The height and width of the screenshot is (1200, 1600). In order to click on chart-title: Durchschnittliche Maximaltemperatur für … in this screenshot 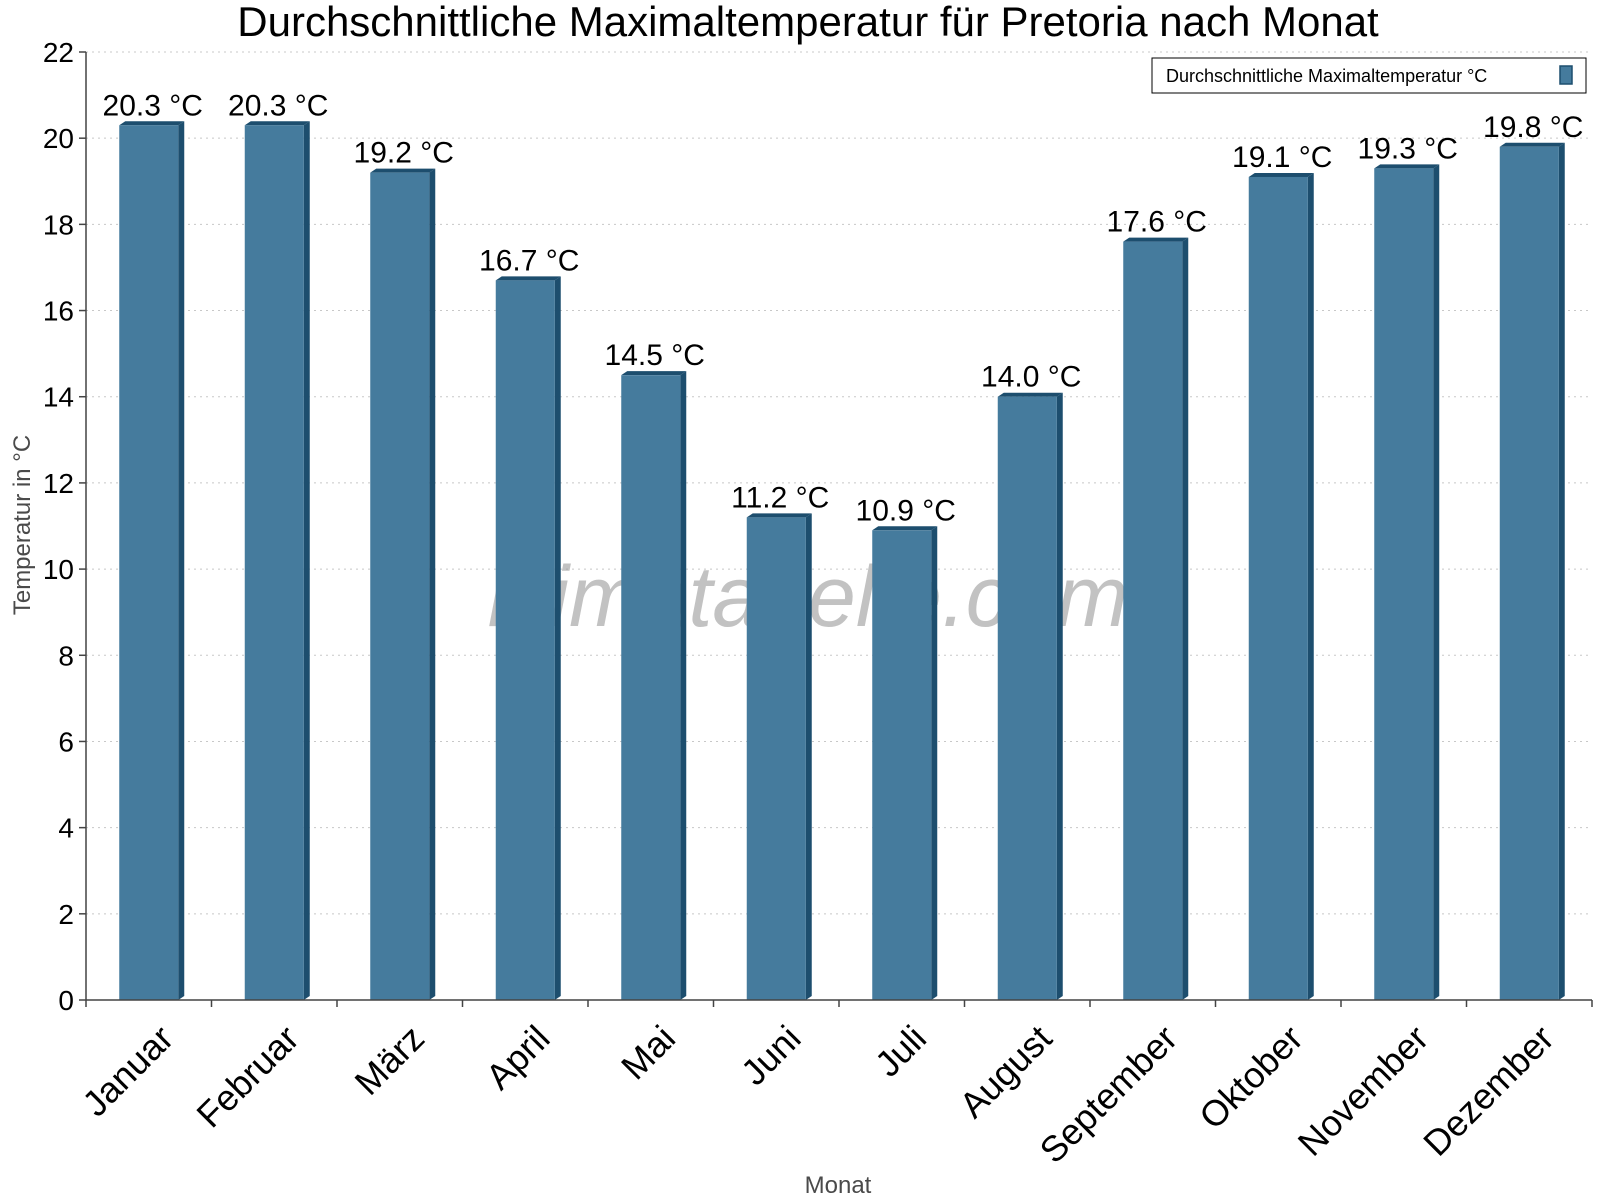, I will do `click(808, 22)`.